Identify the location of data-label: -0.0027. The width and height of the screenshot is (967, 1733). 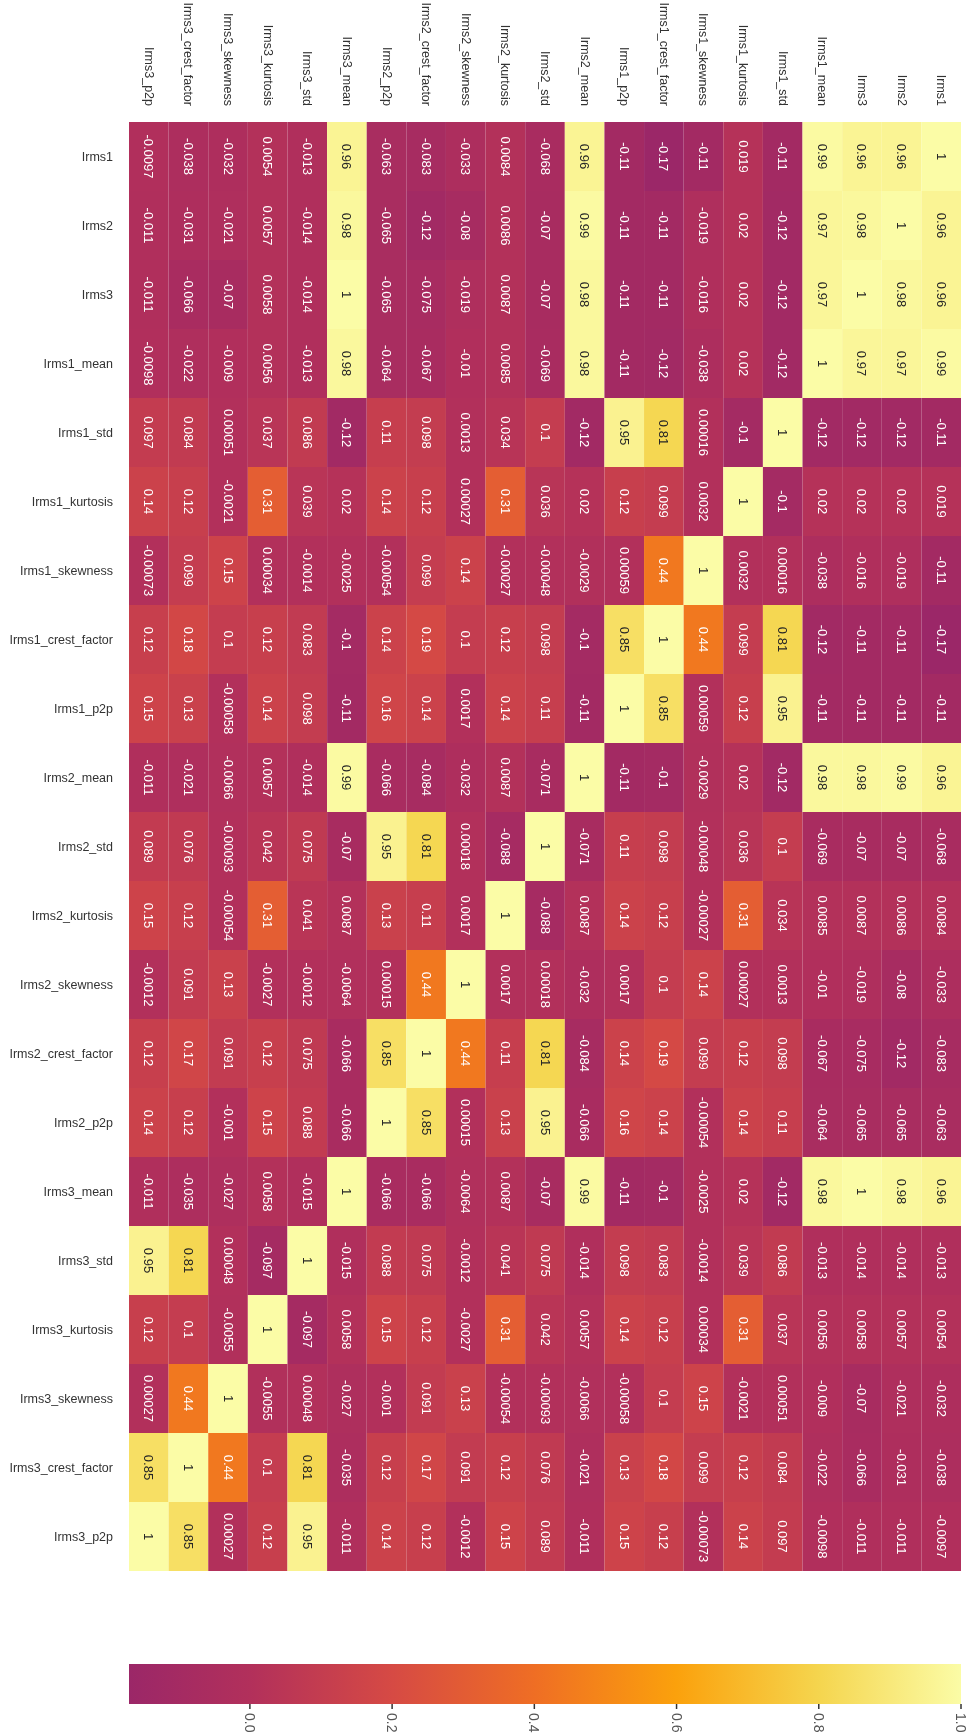
(466, 1329).